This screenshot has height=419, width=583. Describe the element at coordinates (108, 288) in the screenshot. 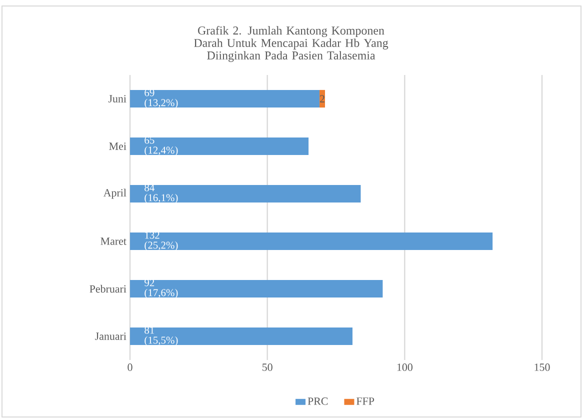

I see `y-tick-label: Pebruari` at that location.